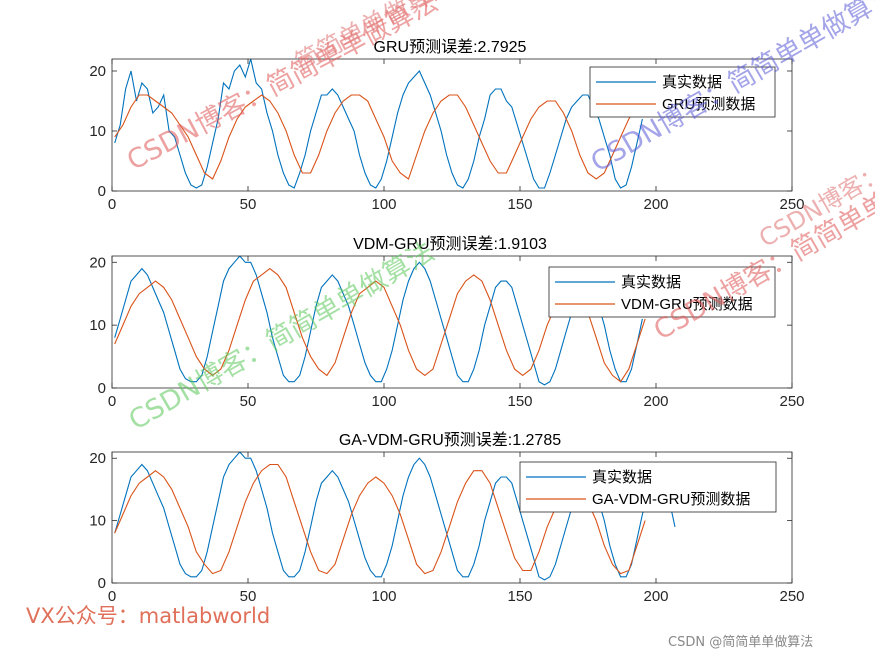 The width and height of the screenshot is (875, 656). I want to click on chart-title: GRU预测误差:2.7925, so click(450, 47).